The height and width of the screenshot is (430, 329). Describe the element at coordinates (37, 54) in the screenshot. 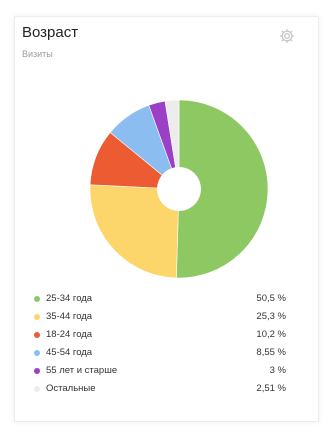

I see `widget-subtitle: Визиты` at that location.